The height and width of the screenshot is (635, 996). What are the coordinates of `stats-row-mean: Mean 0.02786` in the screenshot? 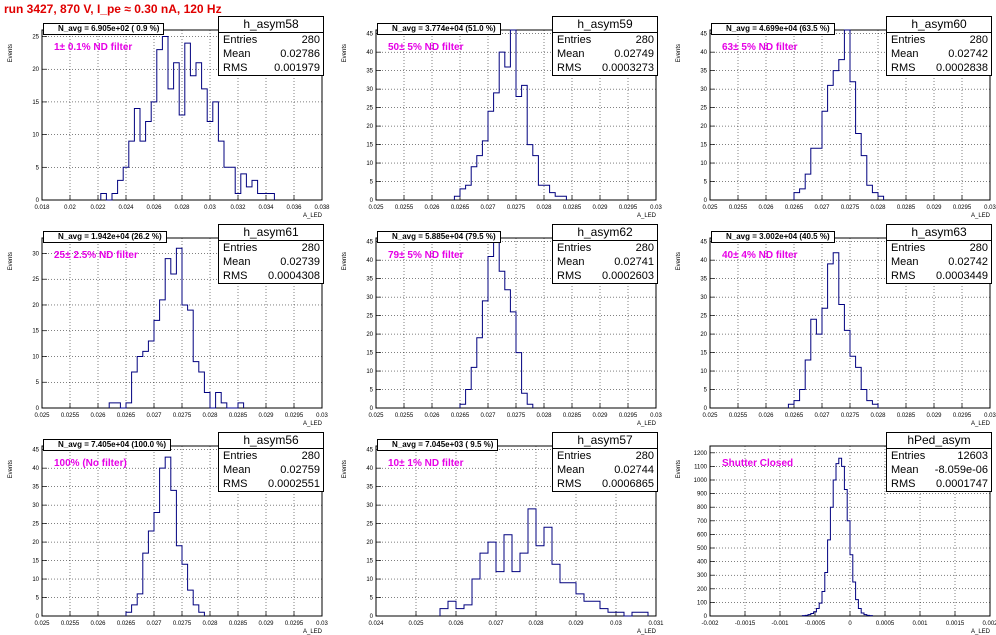 It's located at (271, 54).